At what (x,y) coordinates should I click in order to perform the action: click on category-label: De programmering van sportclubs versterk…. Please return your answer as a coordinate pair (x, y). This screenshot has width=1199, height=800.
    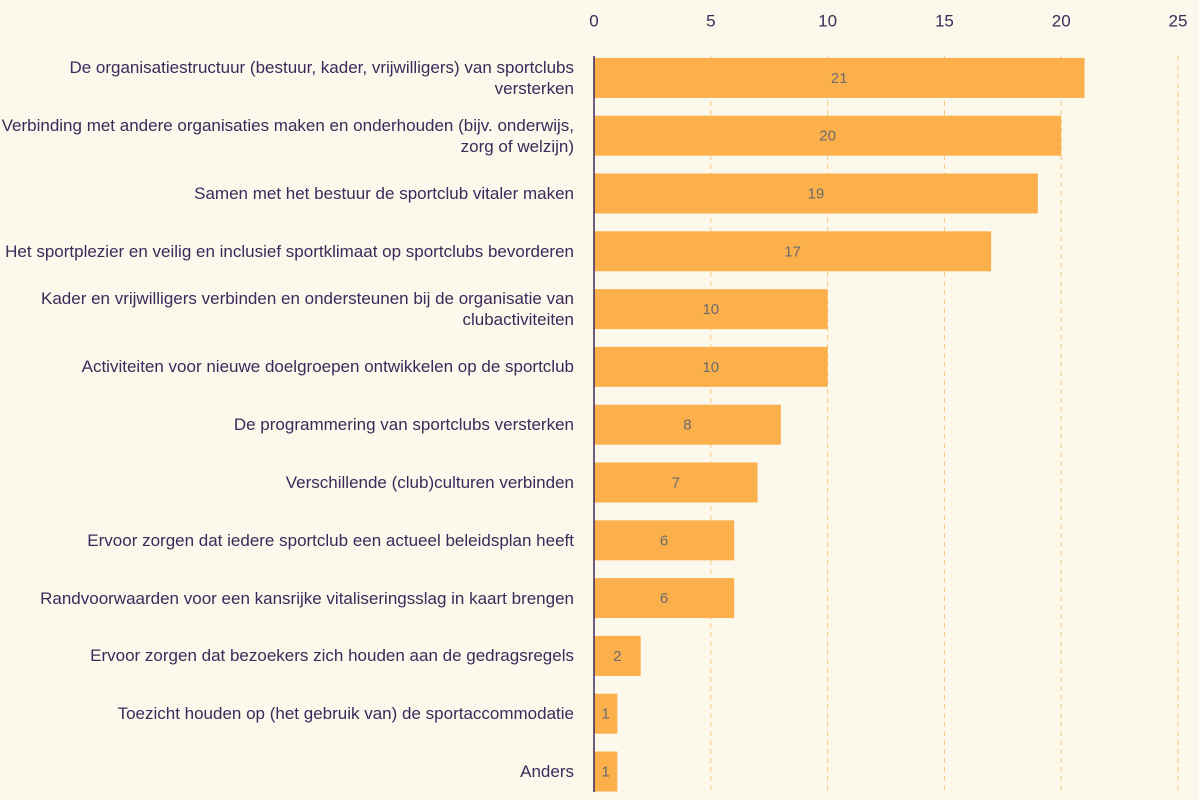
    Looking at the image, I should click on (403, 425).